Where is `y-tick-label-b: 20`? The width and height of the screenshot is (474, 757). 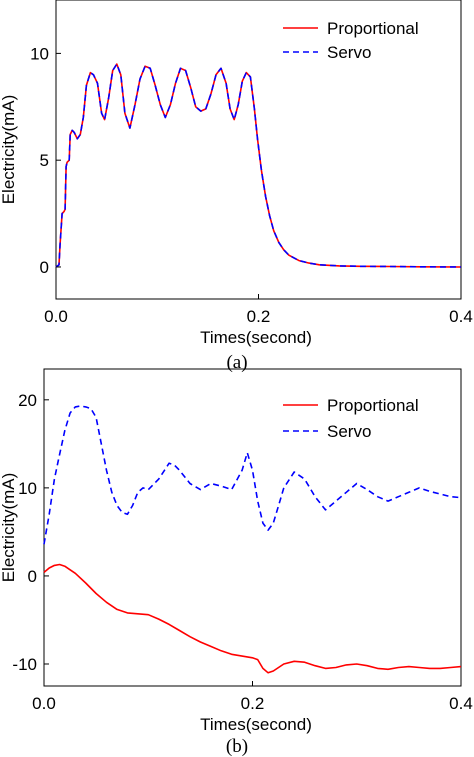 y-tick-label-b: 20 is located at coordinates (27, 400).